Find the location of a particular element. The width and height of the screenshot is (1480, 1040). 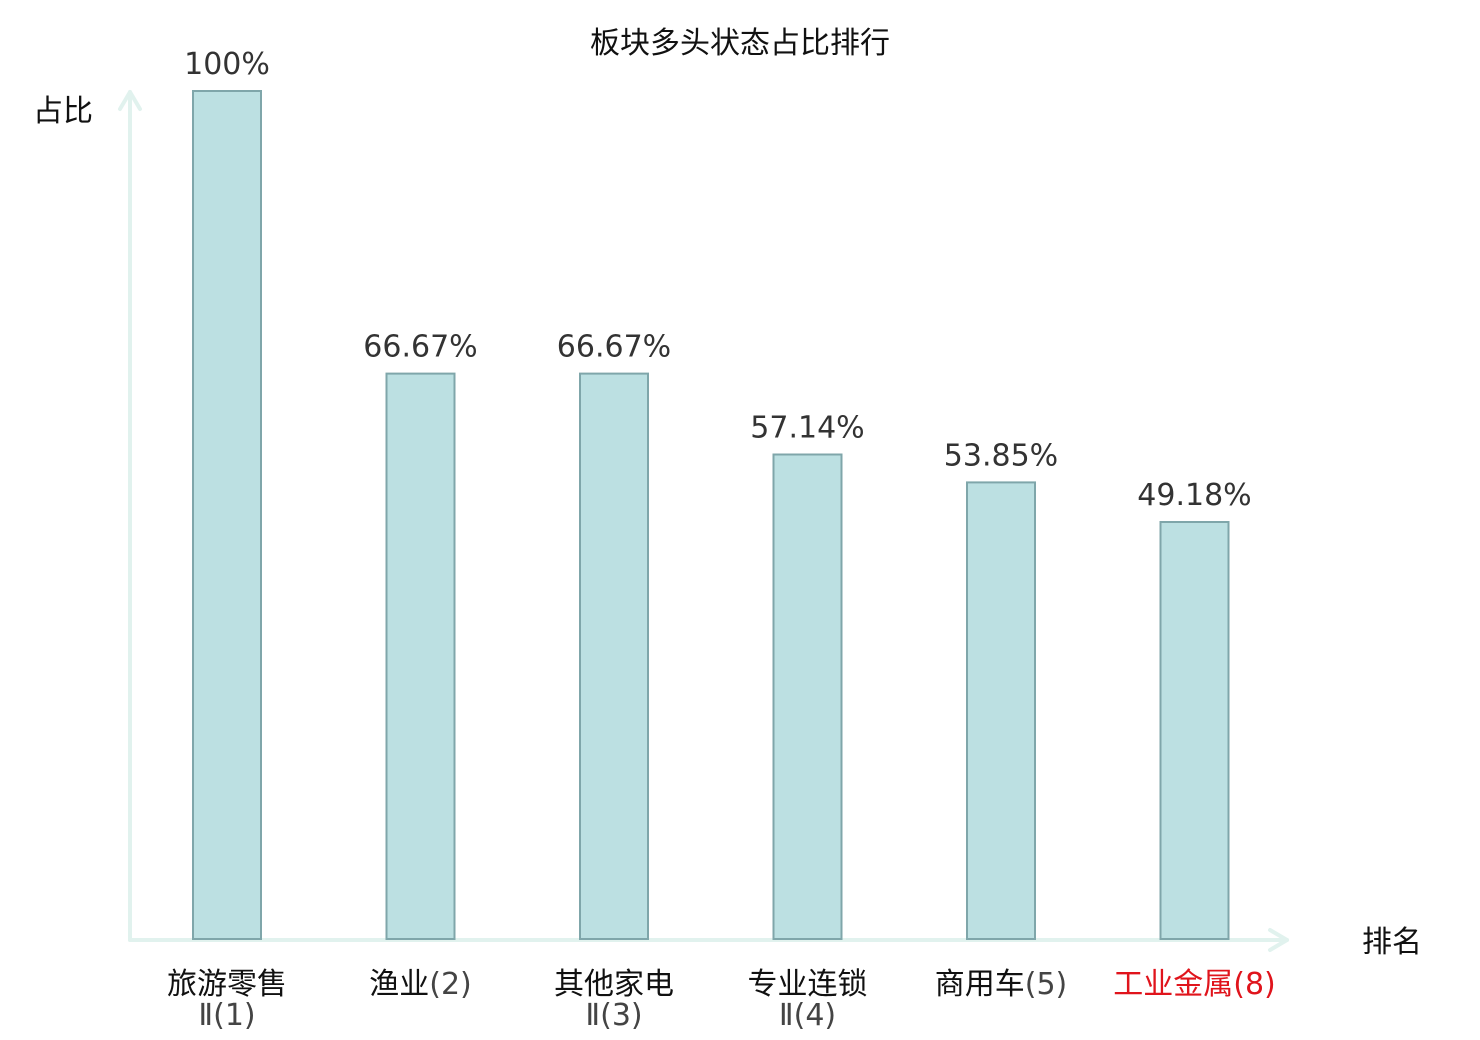

value-label-3: 66.67% is located at coordinates (614, 347).